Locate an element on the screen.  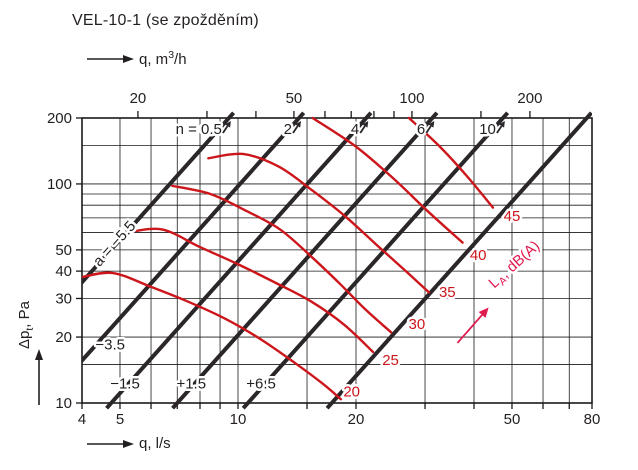
tick-label: 5 is located at coordinates (120, 419).